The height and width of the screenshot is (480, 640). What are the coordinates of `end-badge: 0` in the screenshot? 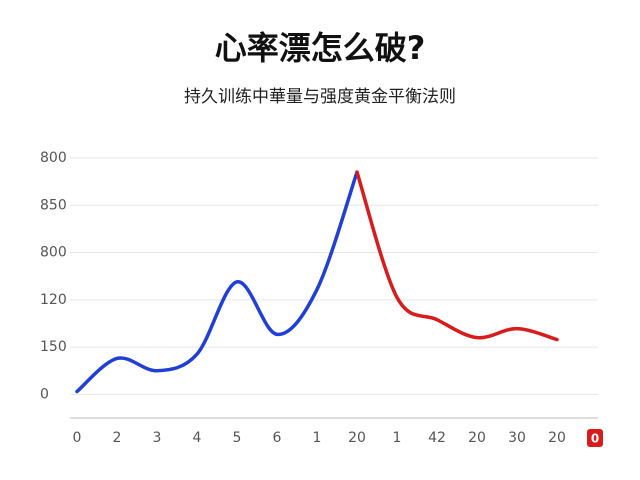 It's located at (595, 439).